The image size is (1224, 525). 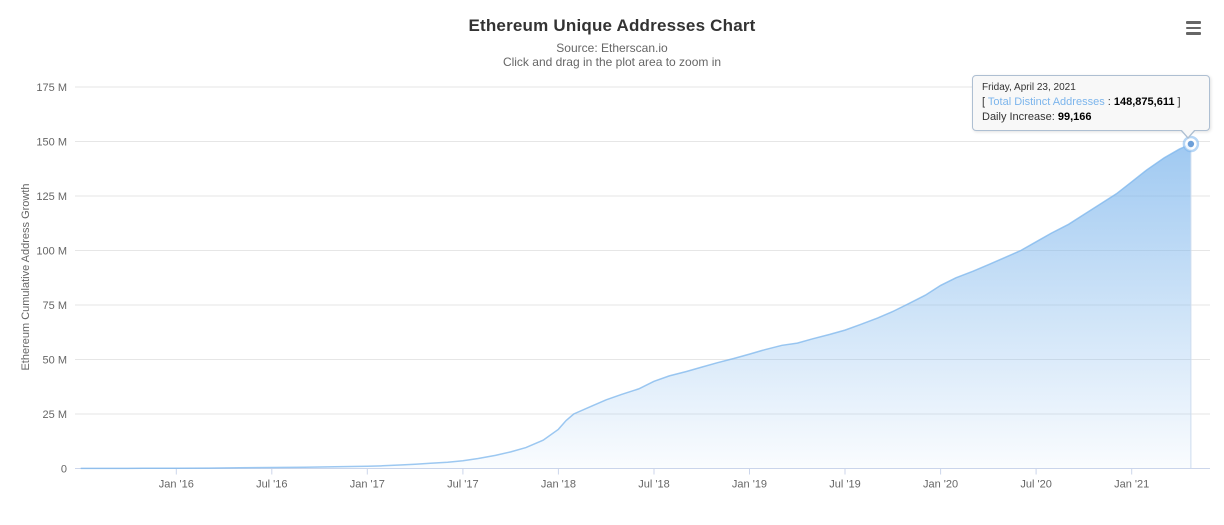 I want to click on y-tick-label: 150 M, so click(x=51, y=143).